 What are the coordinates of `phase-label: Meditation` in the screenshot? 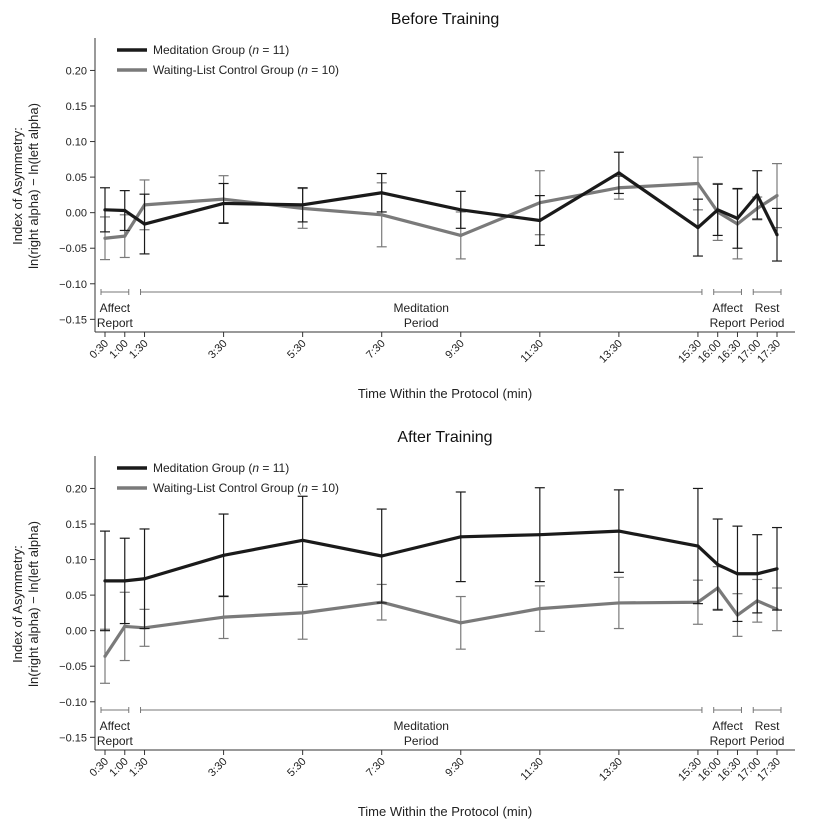 It's located at (421, 308).